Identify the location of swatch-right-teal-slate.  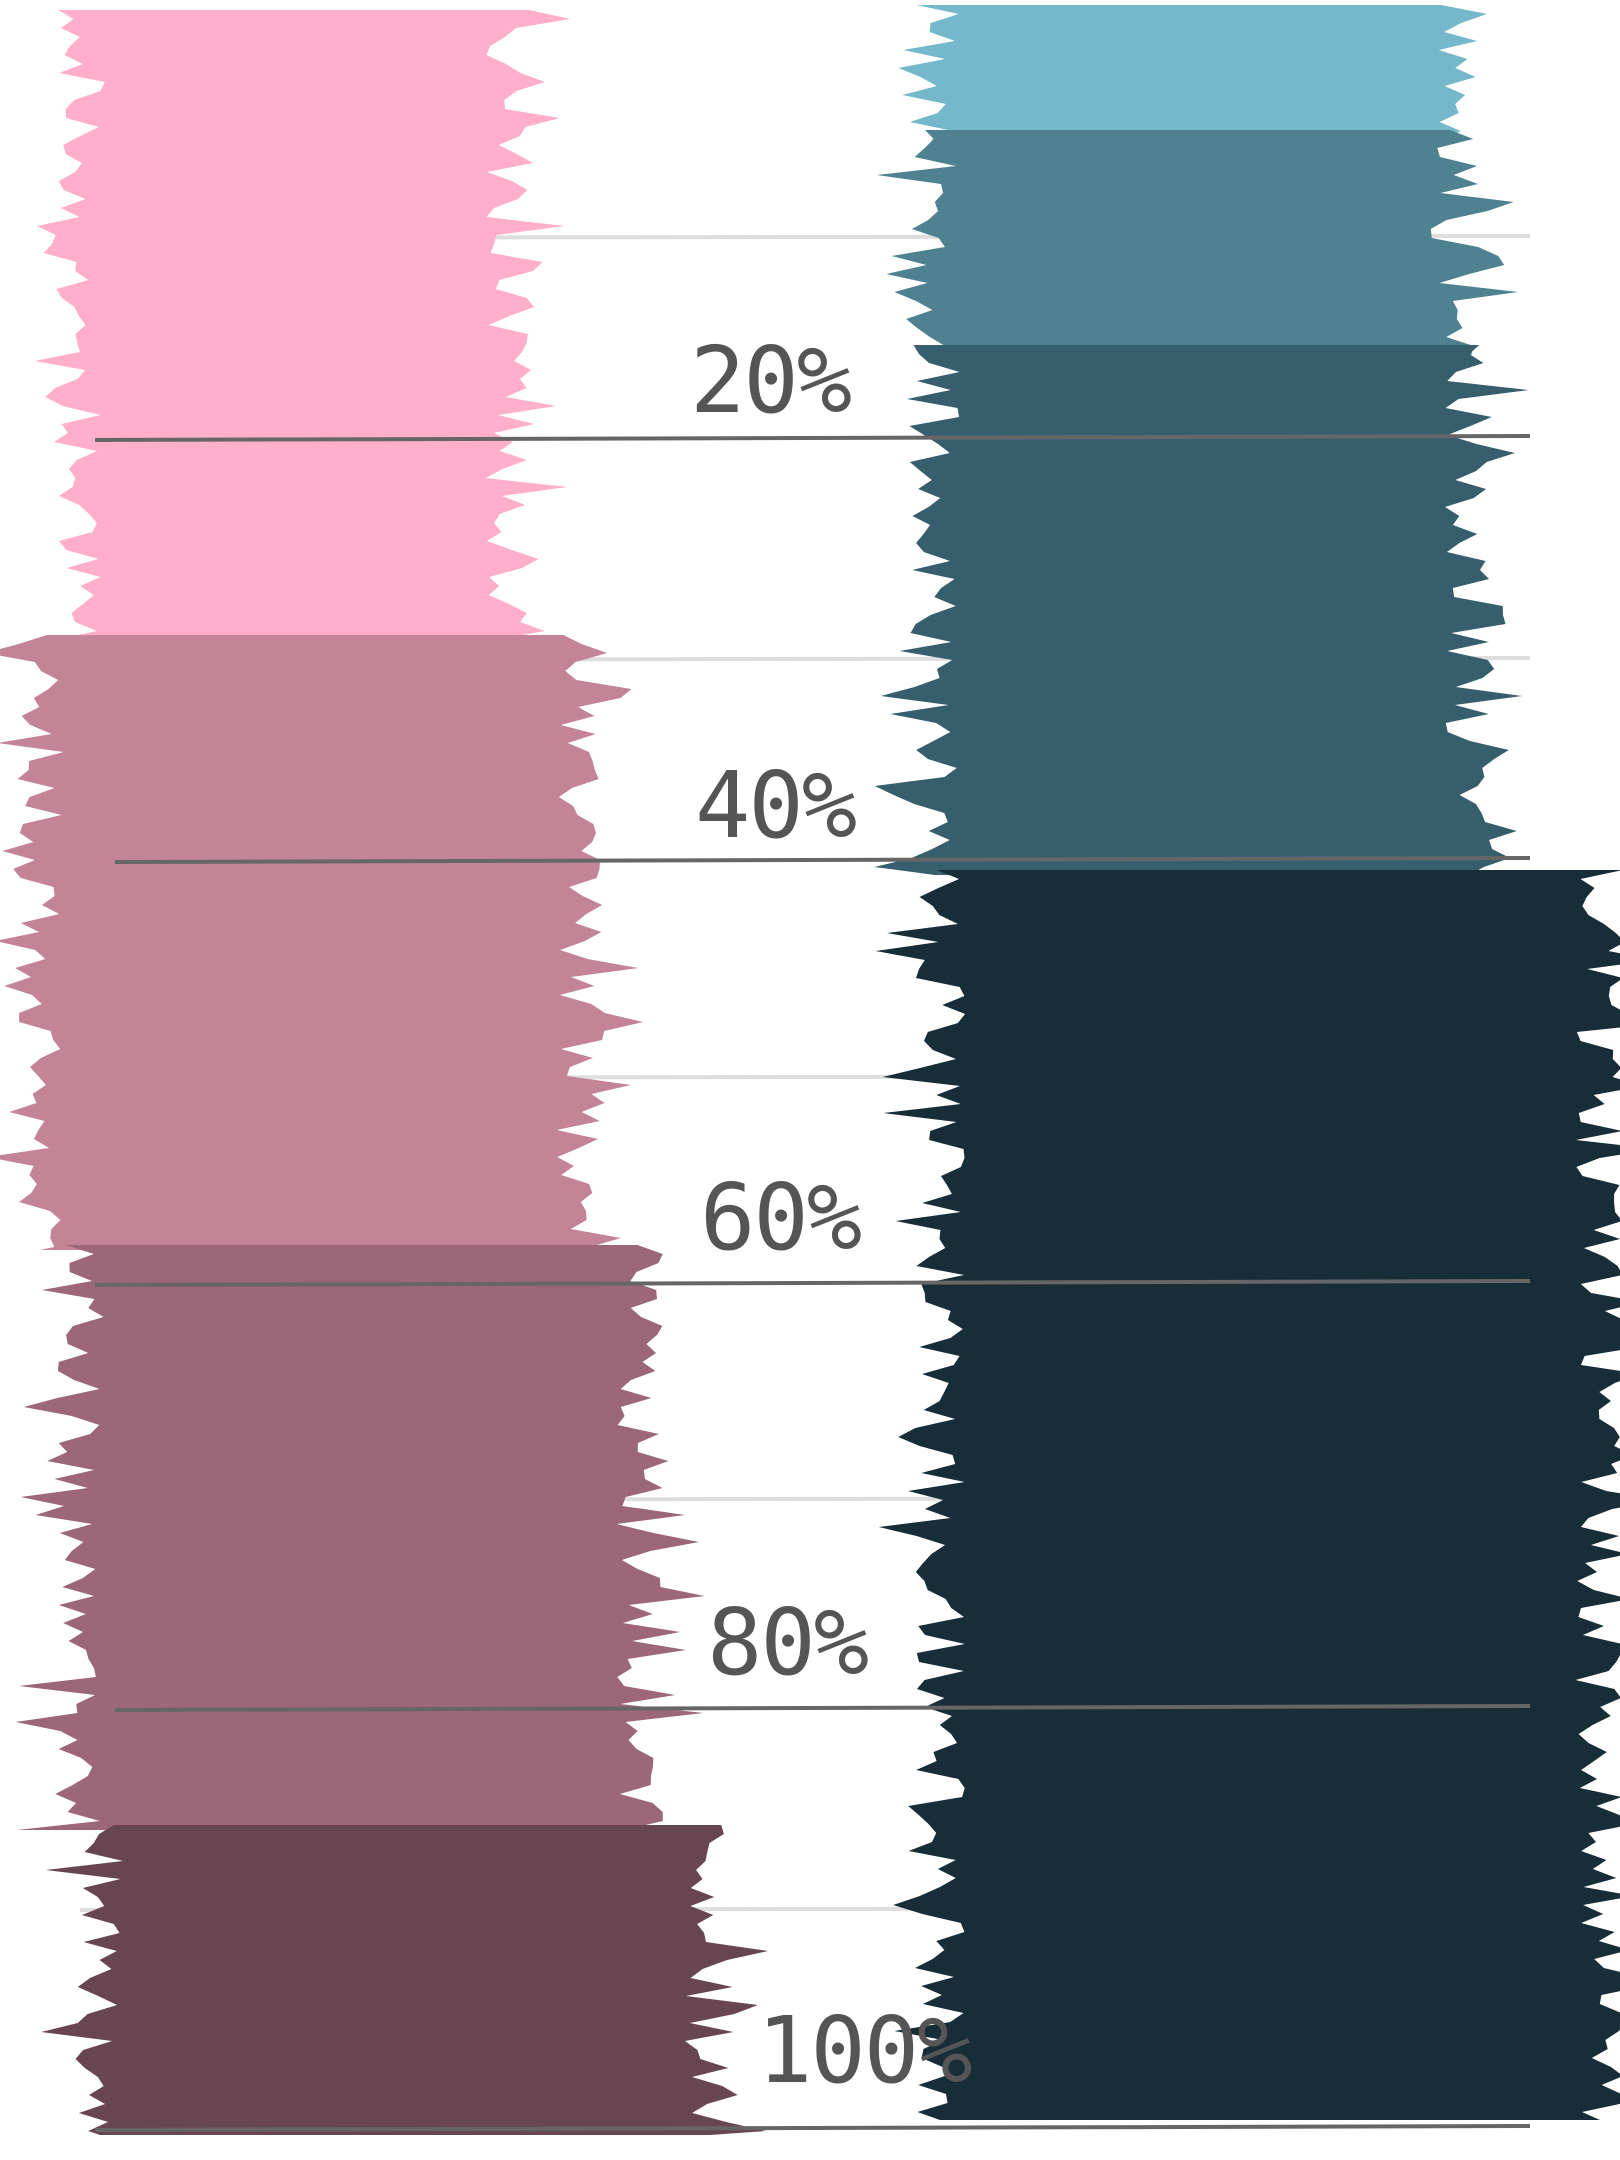
(1201, 610).